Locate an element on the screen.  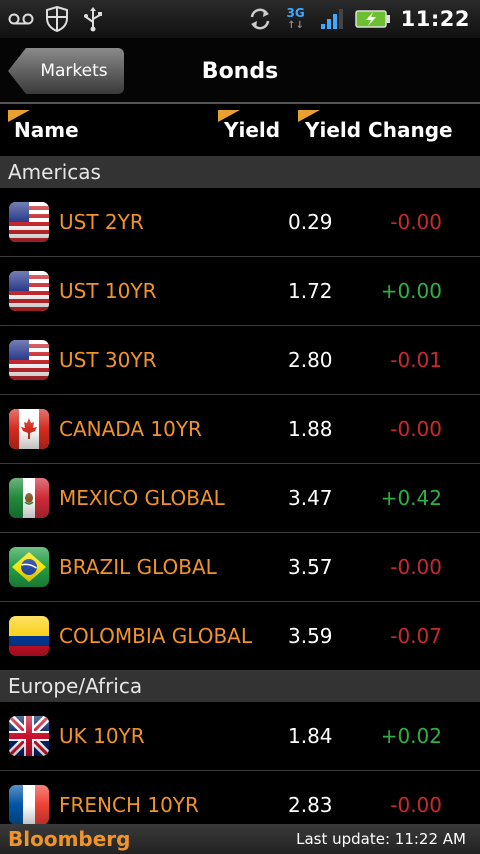
bond-name: CANADA 10YR is located at coordinates (130, 429).